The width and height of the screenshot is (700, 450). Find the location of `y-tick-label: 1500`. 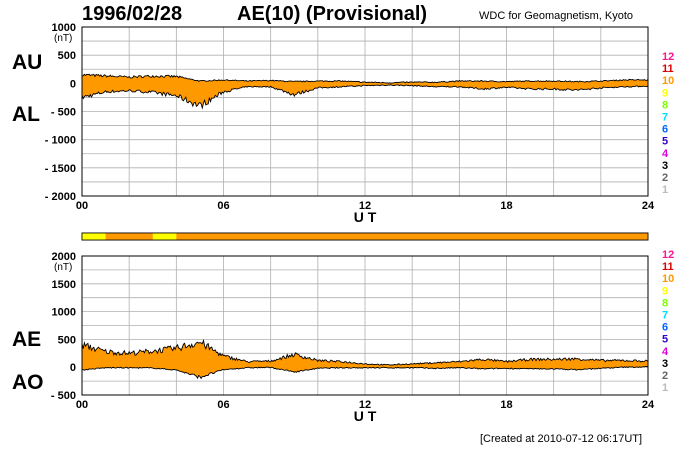

y-tick-label: 1500 is located at coordinates (64, 285).